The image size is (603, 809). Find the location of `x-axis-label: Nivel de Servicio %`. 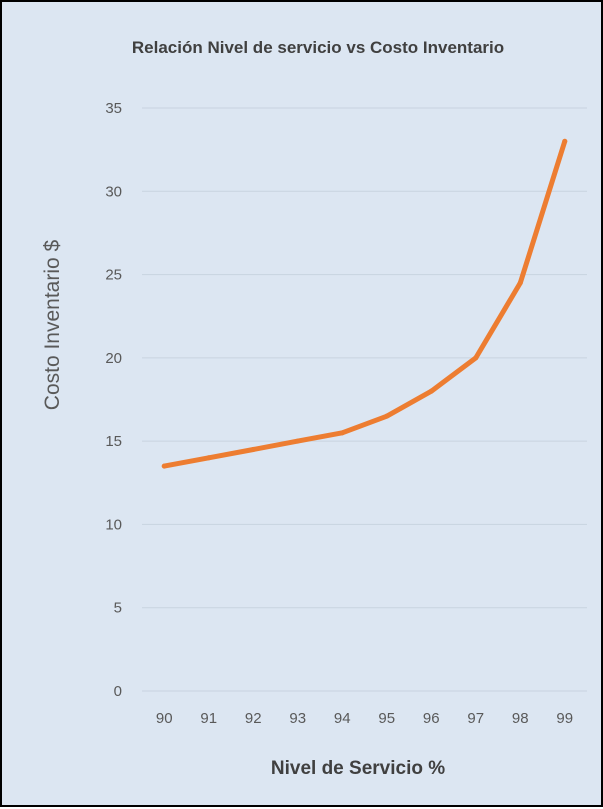

x-axis-label: Nivel de Servicio % is located at coordinates (358, 768).